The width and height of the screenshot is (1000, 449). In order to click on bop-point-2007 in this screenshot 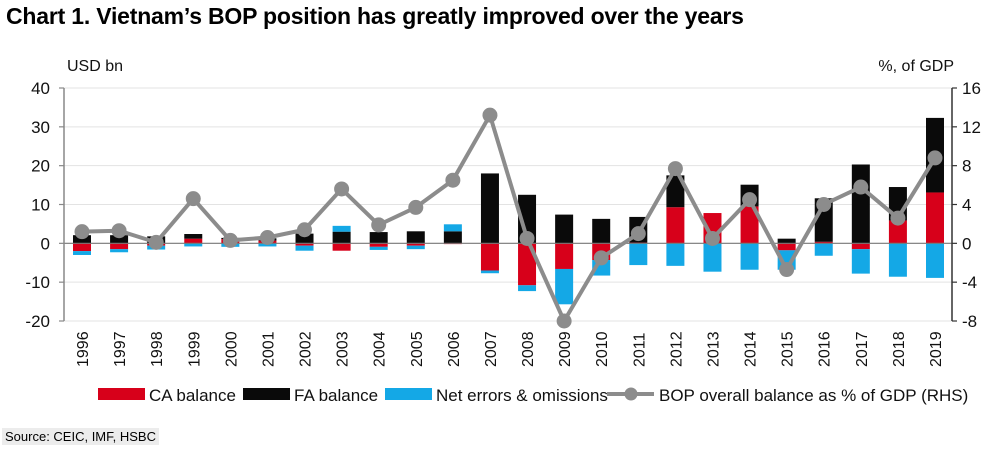, I will do `click(490, 115)`.